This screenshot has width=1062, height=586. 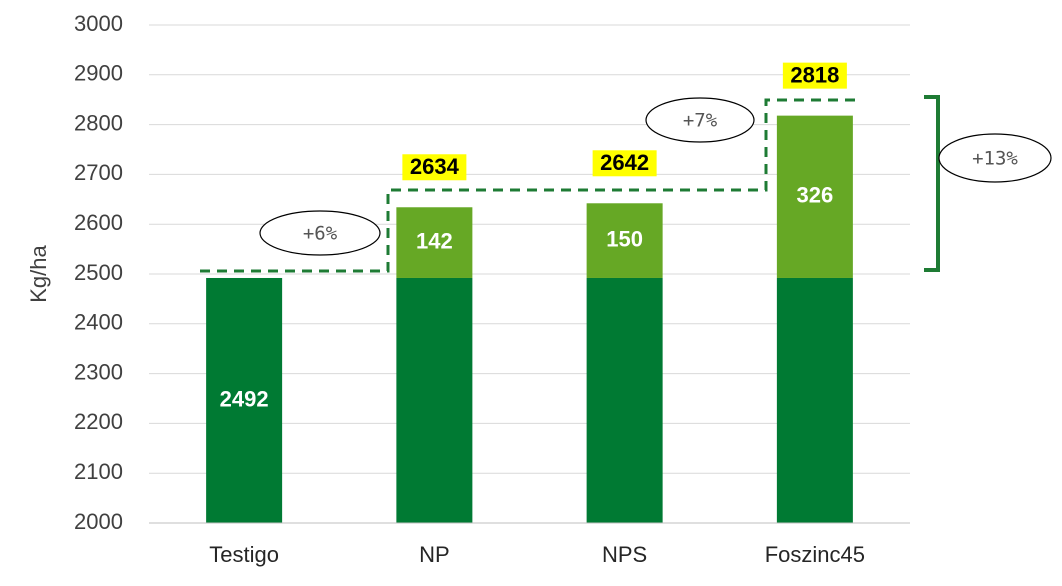 What do you see at coordinates (98, 172) in the screenshot?
I see `y-tick-label: 2700` at bounding box center [98, 172].